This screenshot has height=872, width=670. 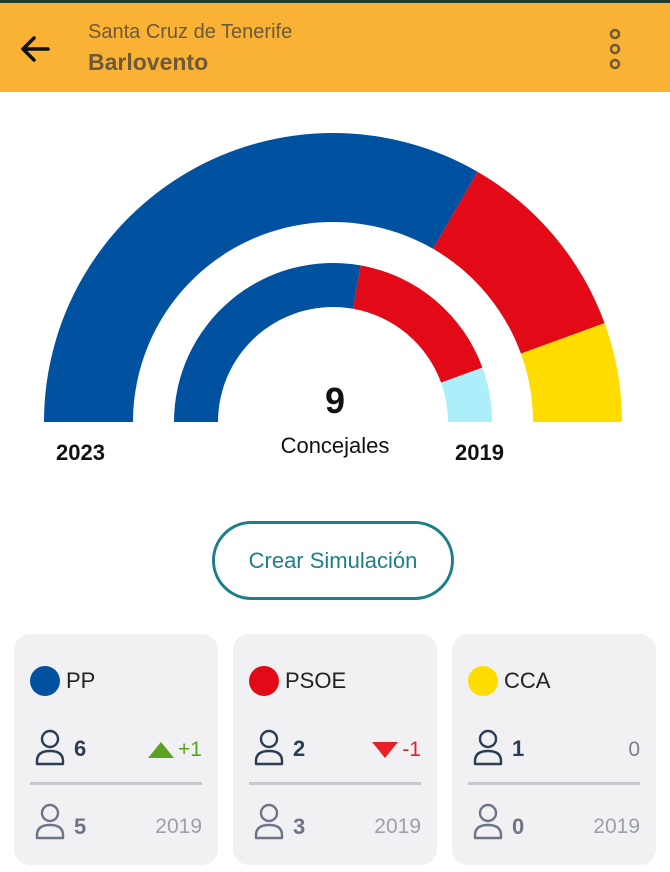 What do you see at coordinates (80, 452) in the screenshot?
I see `year-current-label: 2023` at bounding box center [80, 452].